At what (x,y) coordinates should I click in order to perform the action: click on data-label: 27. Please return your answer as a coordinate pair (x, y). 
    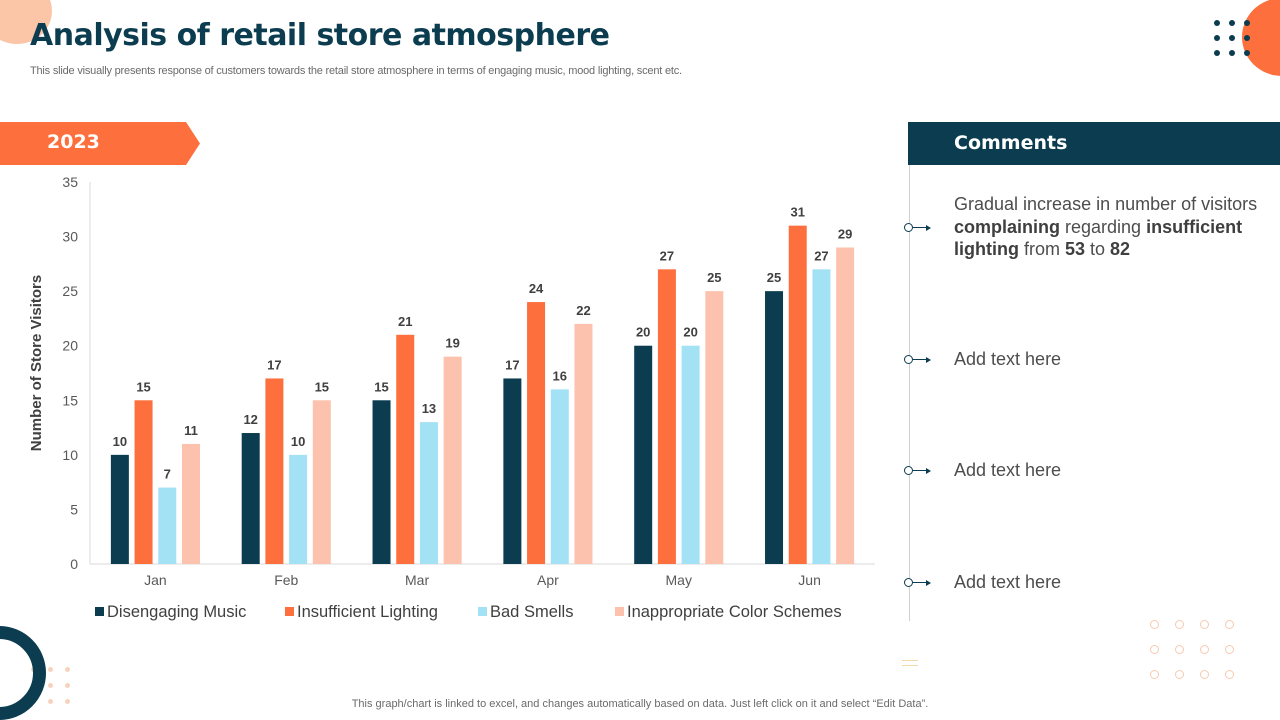
    Looking at the image, I should click on (821, 255).